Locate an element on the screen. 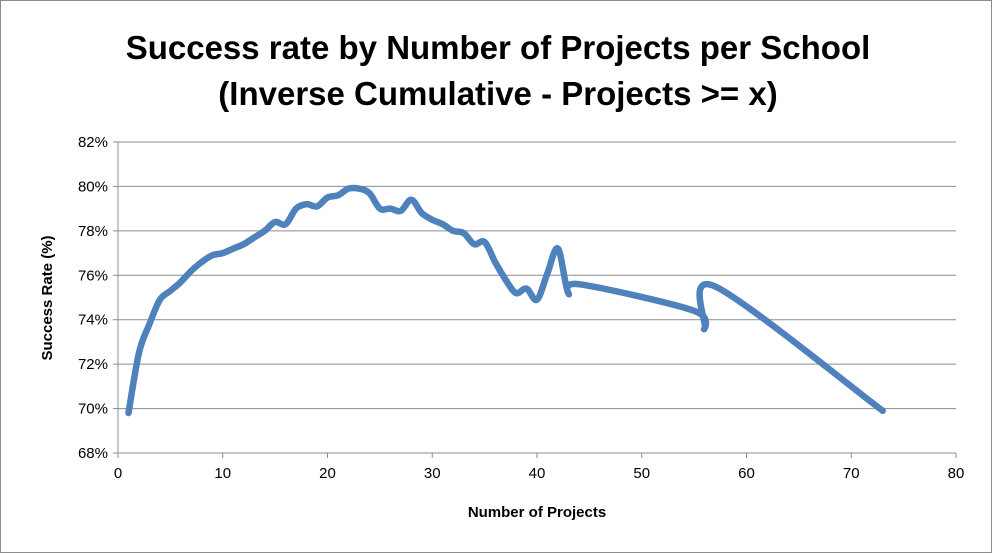 This screenshot has width=992, height=553. x-tick-label: 40 is located at coordinates (537, 473).